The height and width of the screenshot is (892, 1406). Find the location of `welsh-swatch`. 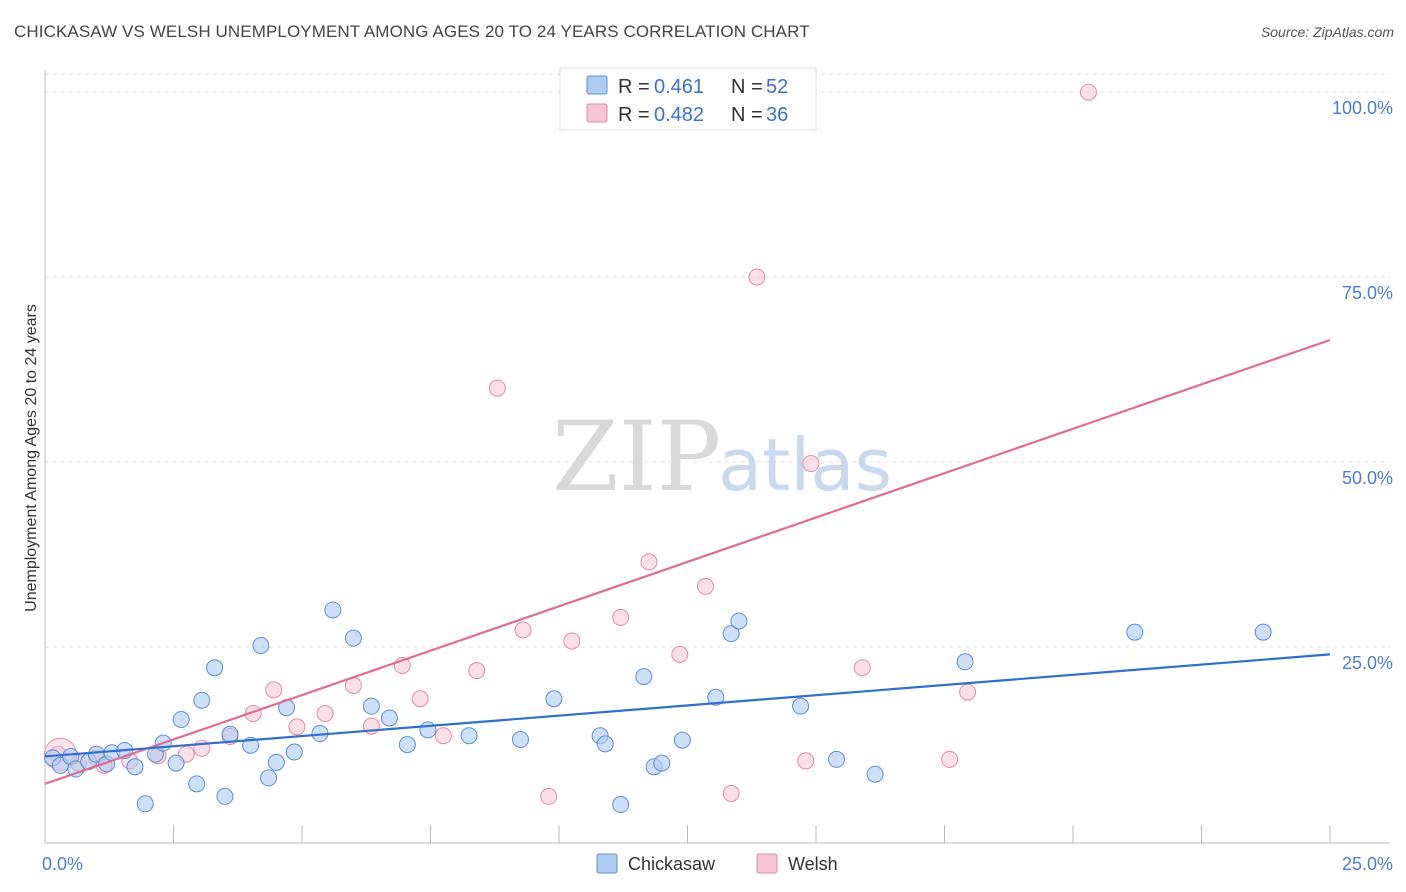

welsh-swatch is located at coordinates (767, 863).